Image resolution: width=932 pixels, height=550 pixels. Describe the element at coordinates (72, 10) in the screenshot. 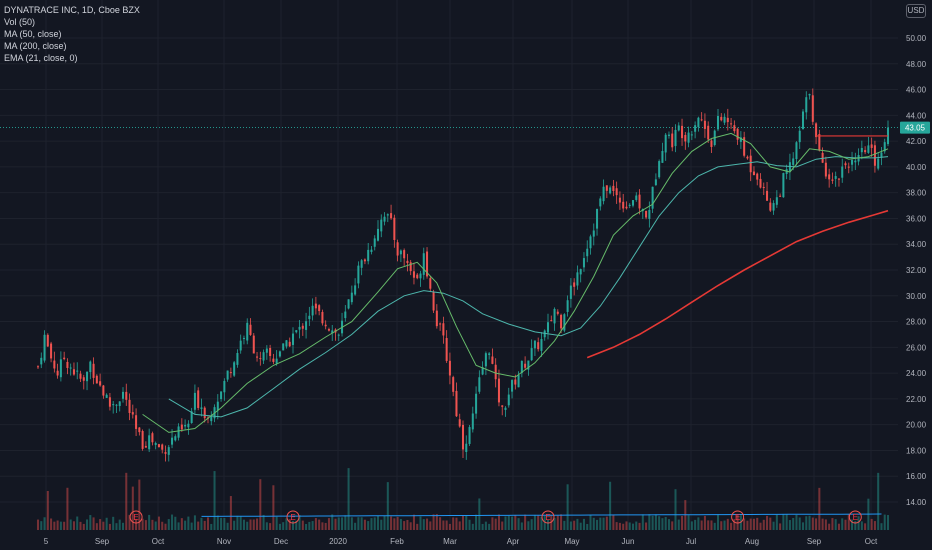

I see `symbol-title: DYNATRACE INC, 1D, Cboe BZX` at that location.